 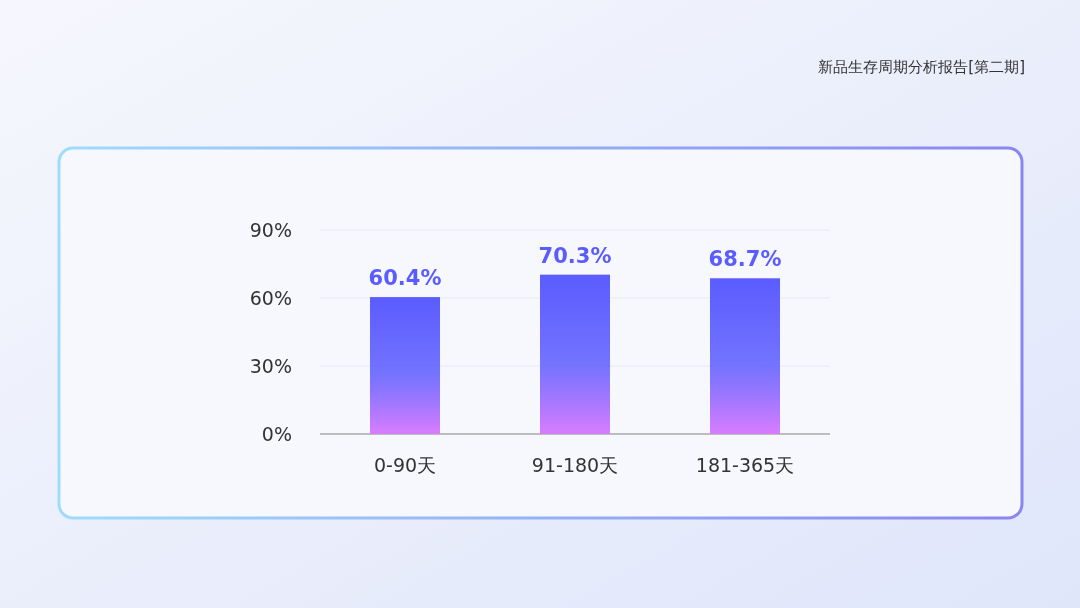 What do you see at coordinates (270, 229) in the screenshot?
I see `y-tick-label: 90%` at bounding box center [270, 229].